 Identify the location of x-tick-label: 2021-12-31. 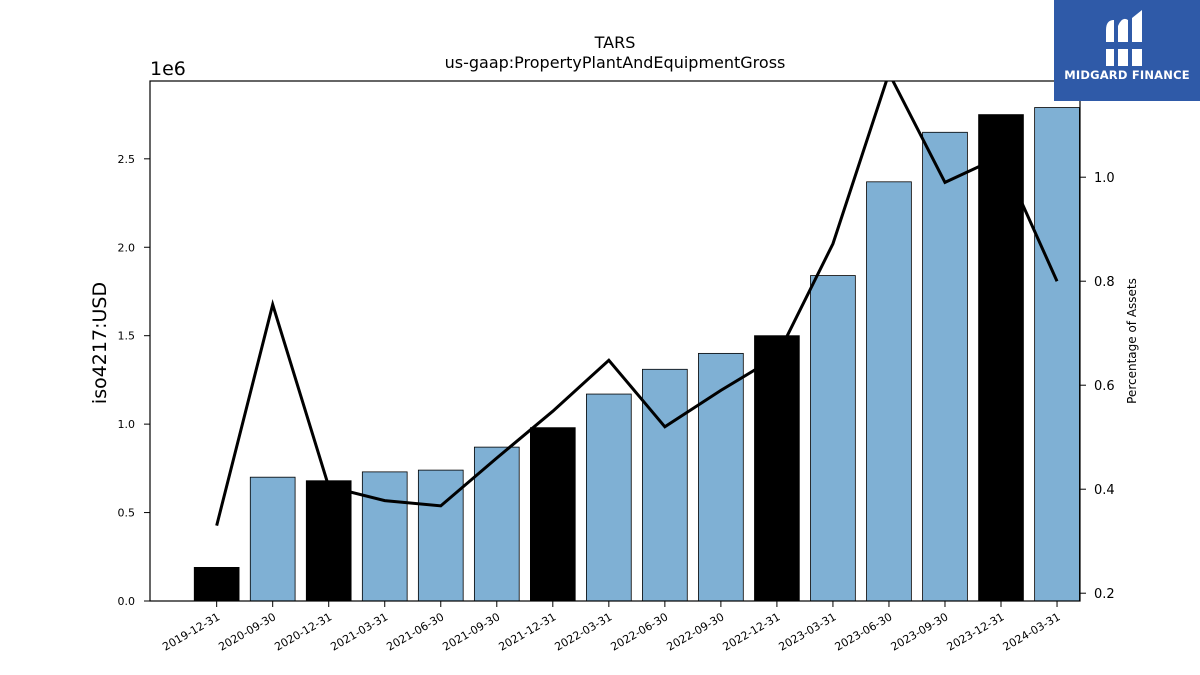
(527, 631).